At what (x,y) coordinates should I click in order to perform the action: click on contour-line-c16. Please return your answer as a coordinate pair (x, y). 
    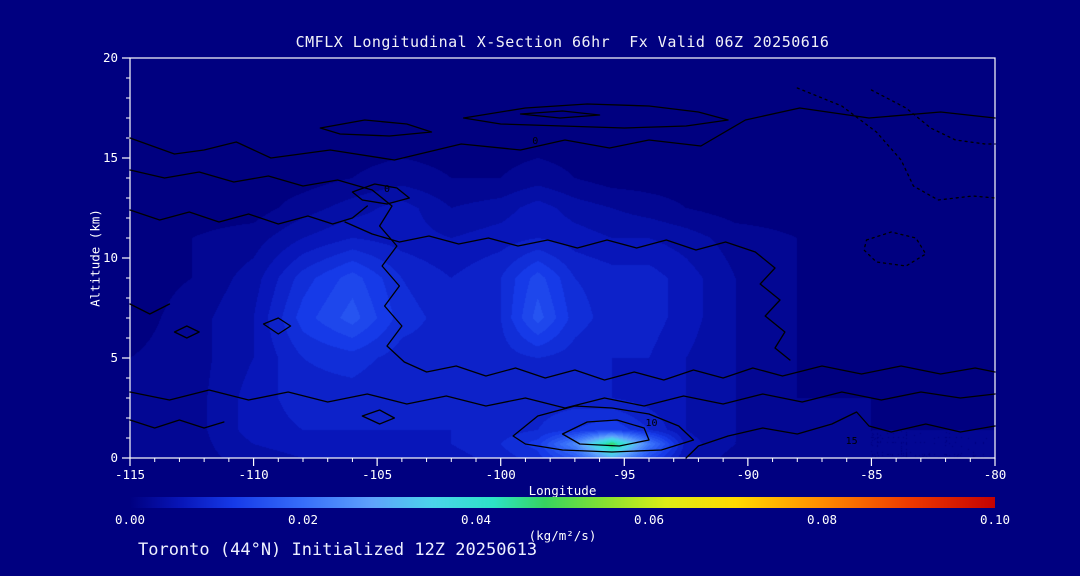
    Looking at the image, I should click on (895, 249).